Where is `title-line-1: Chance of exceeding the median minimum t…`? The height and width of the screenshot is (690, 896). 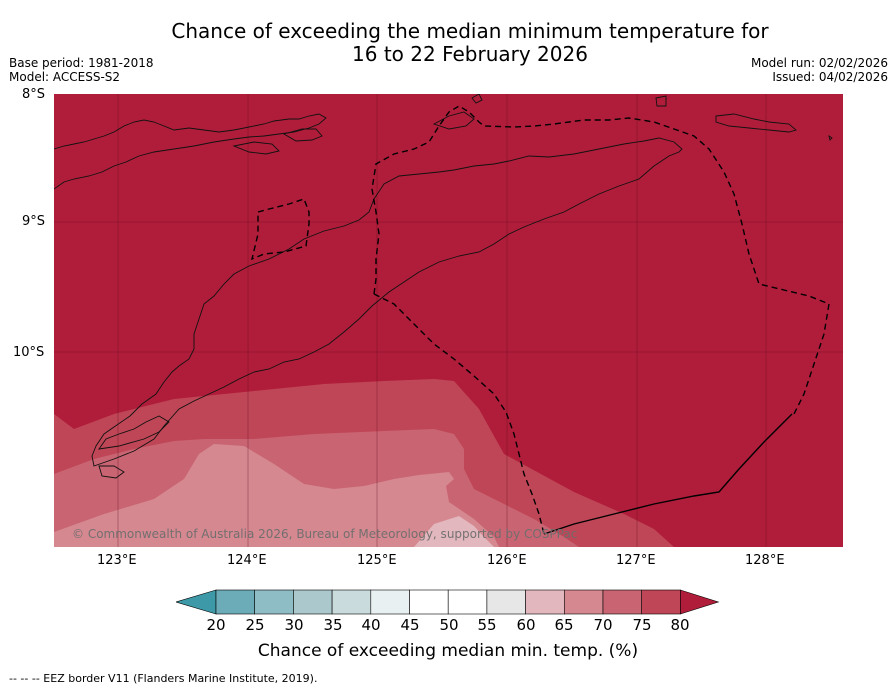 title-line-1: Chance of exceeding the median minimum t… is located at coordinates (470, 31).